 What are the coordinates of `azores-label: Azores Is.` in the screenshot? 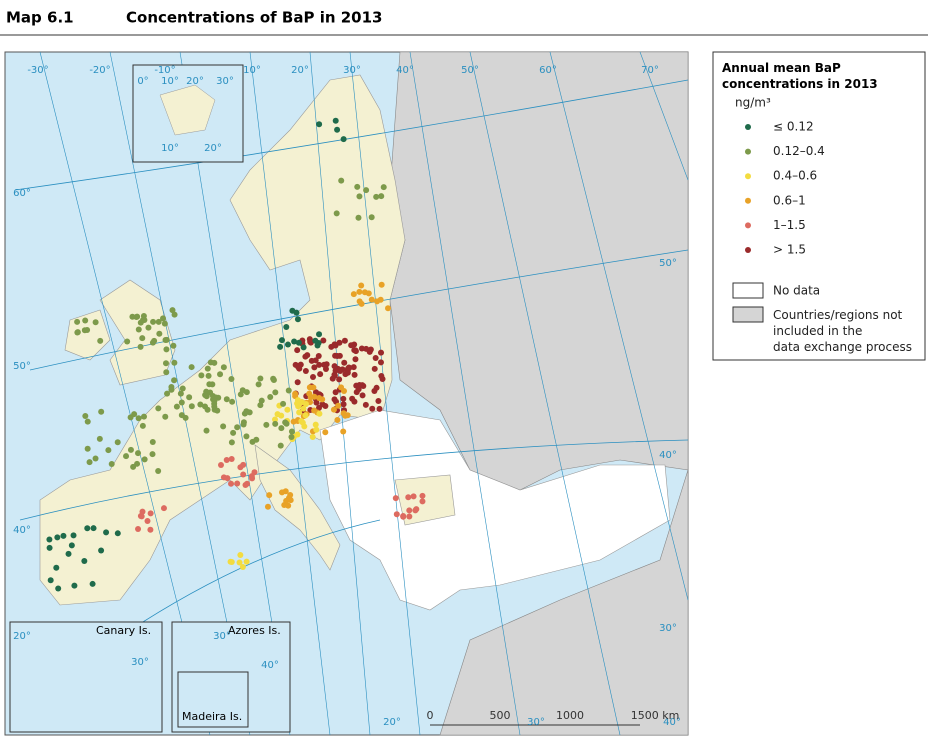 It's located at (254, 630).